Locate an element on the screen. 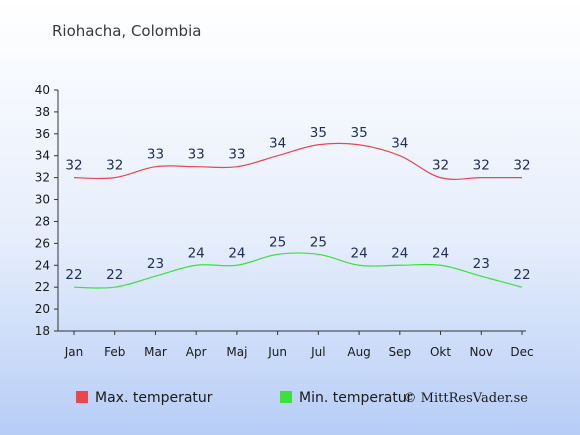 The height and width of the screenshot is (435, 580). y-tick-label: 40 is located at coordinates (42, 90).